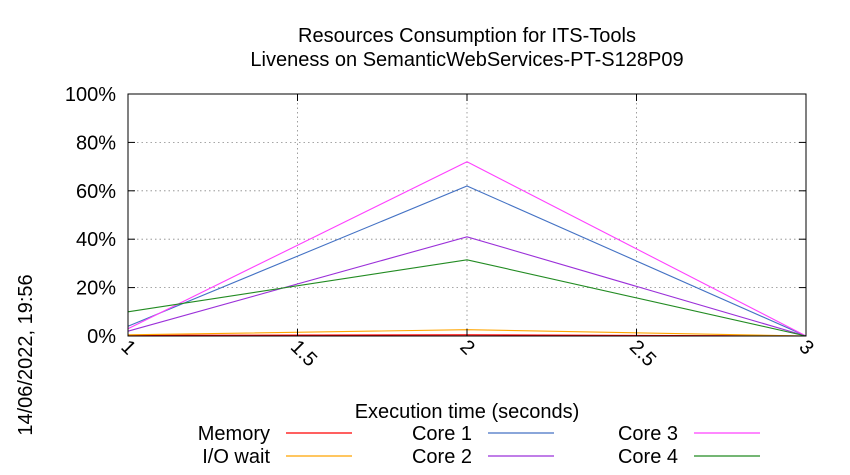 The height and width of the screenshot is (475, 850). Describe the element at coordinates (648, 457) in the screenshot. I see `legend-label: Core 4` at that location.